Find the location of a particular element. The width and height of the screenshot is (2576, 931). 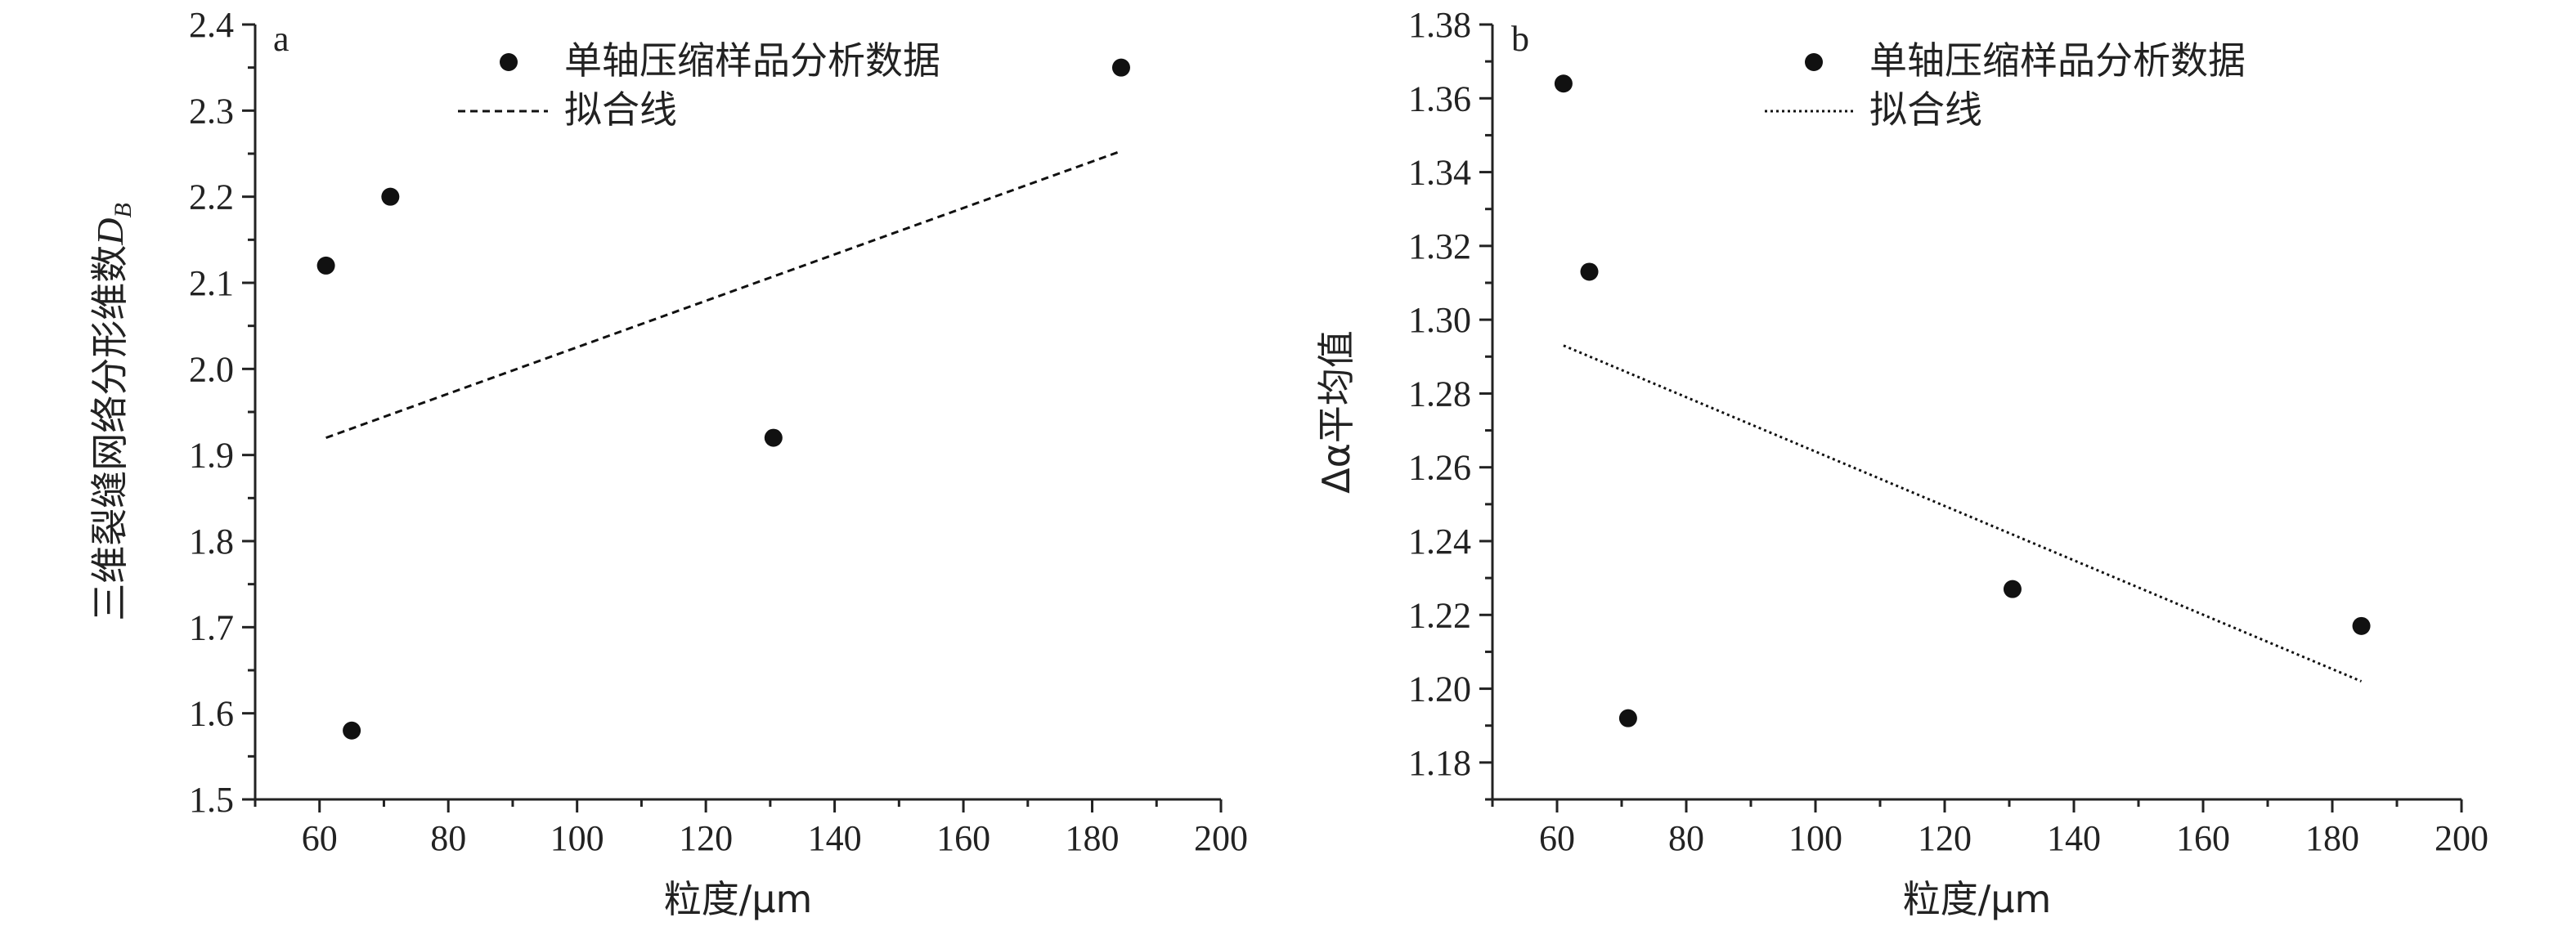

y-axis-title: 三维裂缝网络分形维数DB is located at coordinates (112, 412).